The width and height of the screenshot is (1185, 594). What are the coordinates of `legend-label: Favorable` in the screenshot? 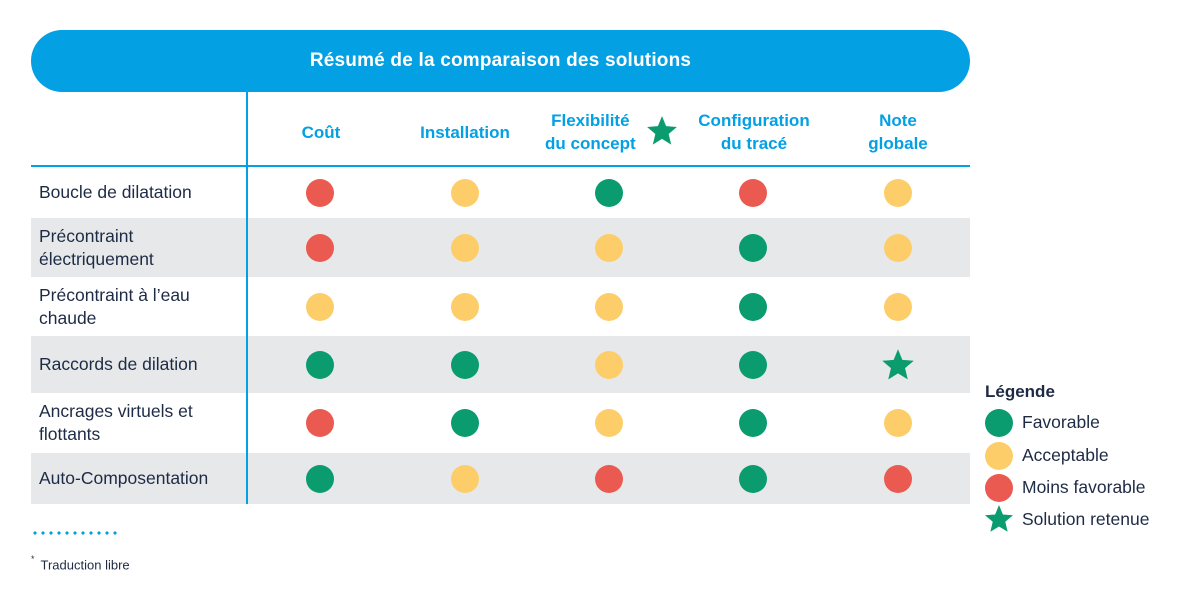 It's located at (1061, 422).